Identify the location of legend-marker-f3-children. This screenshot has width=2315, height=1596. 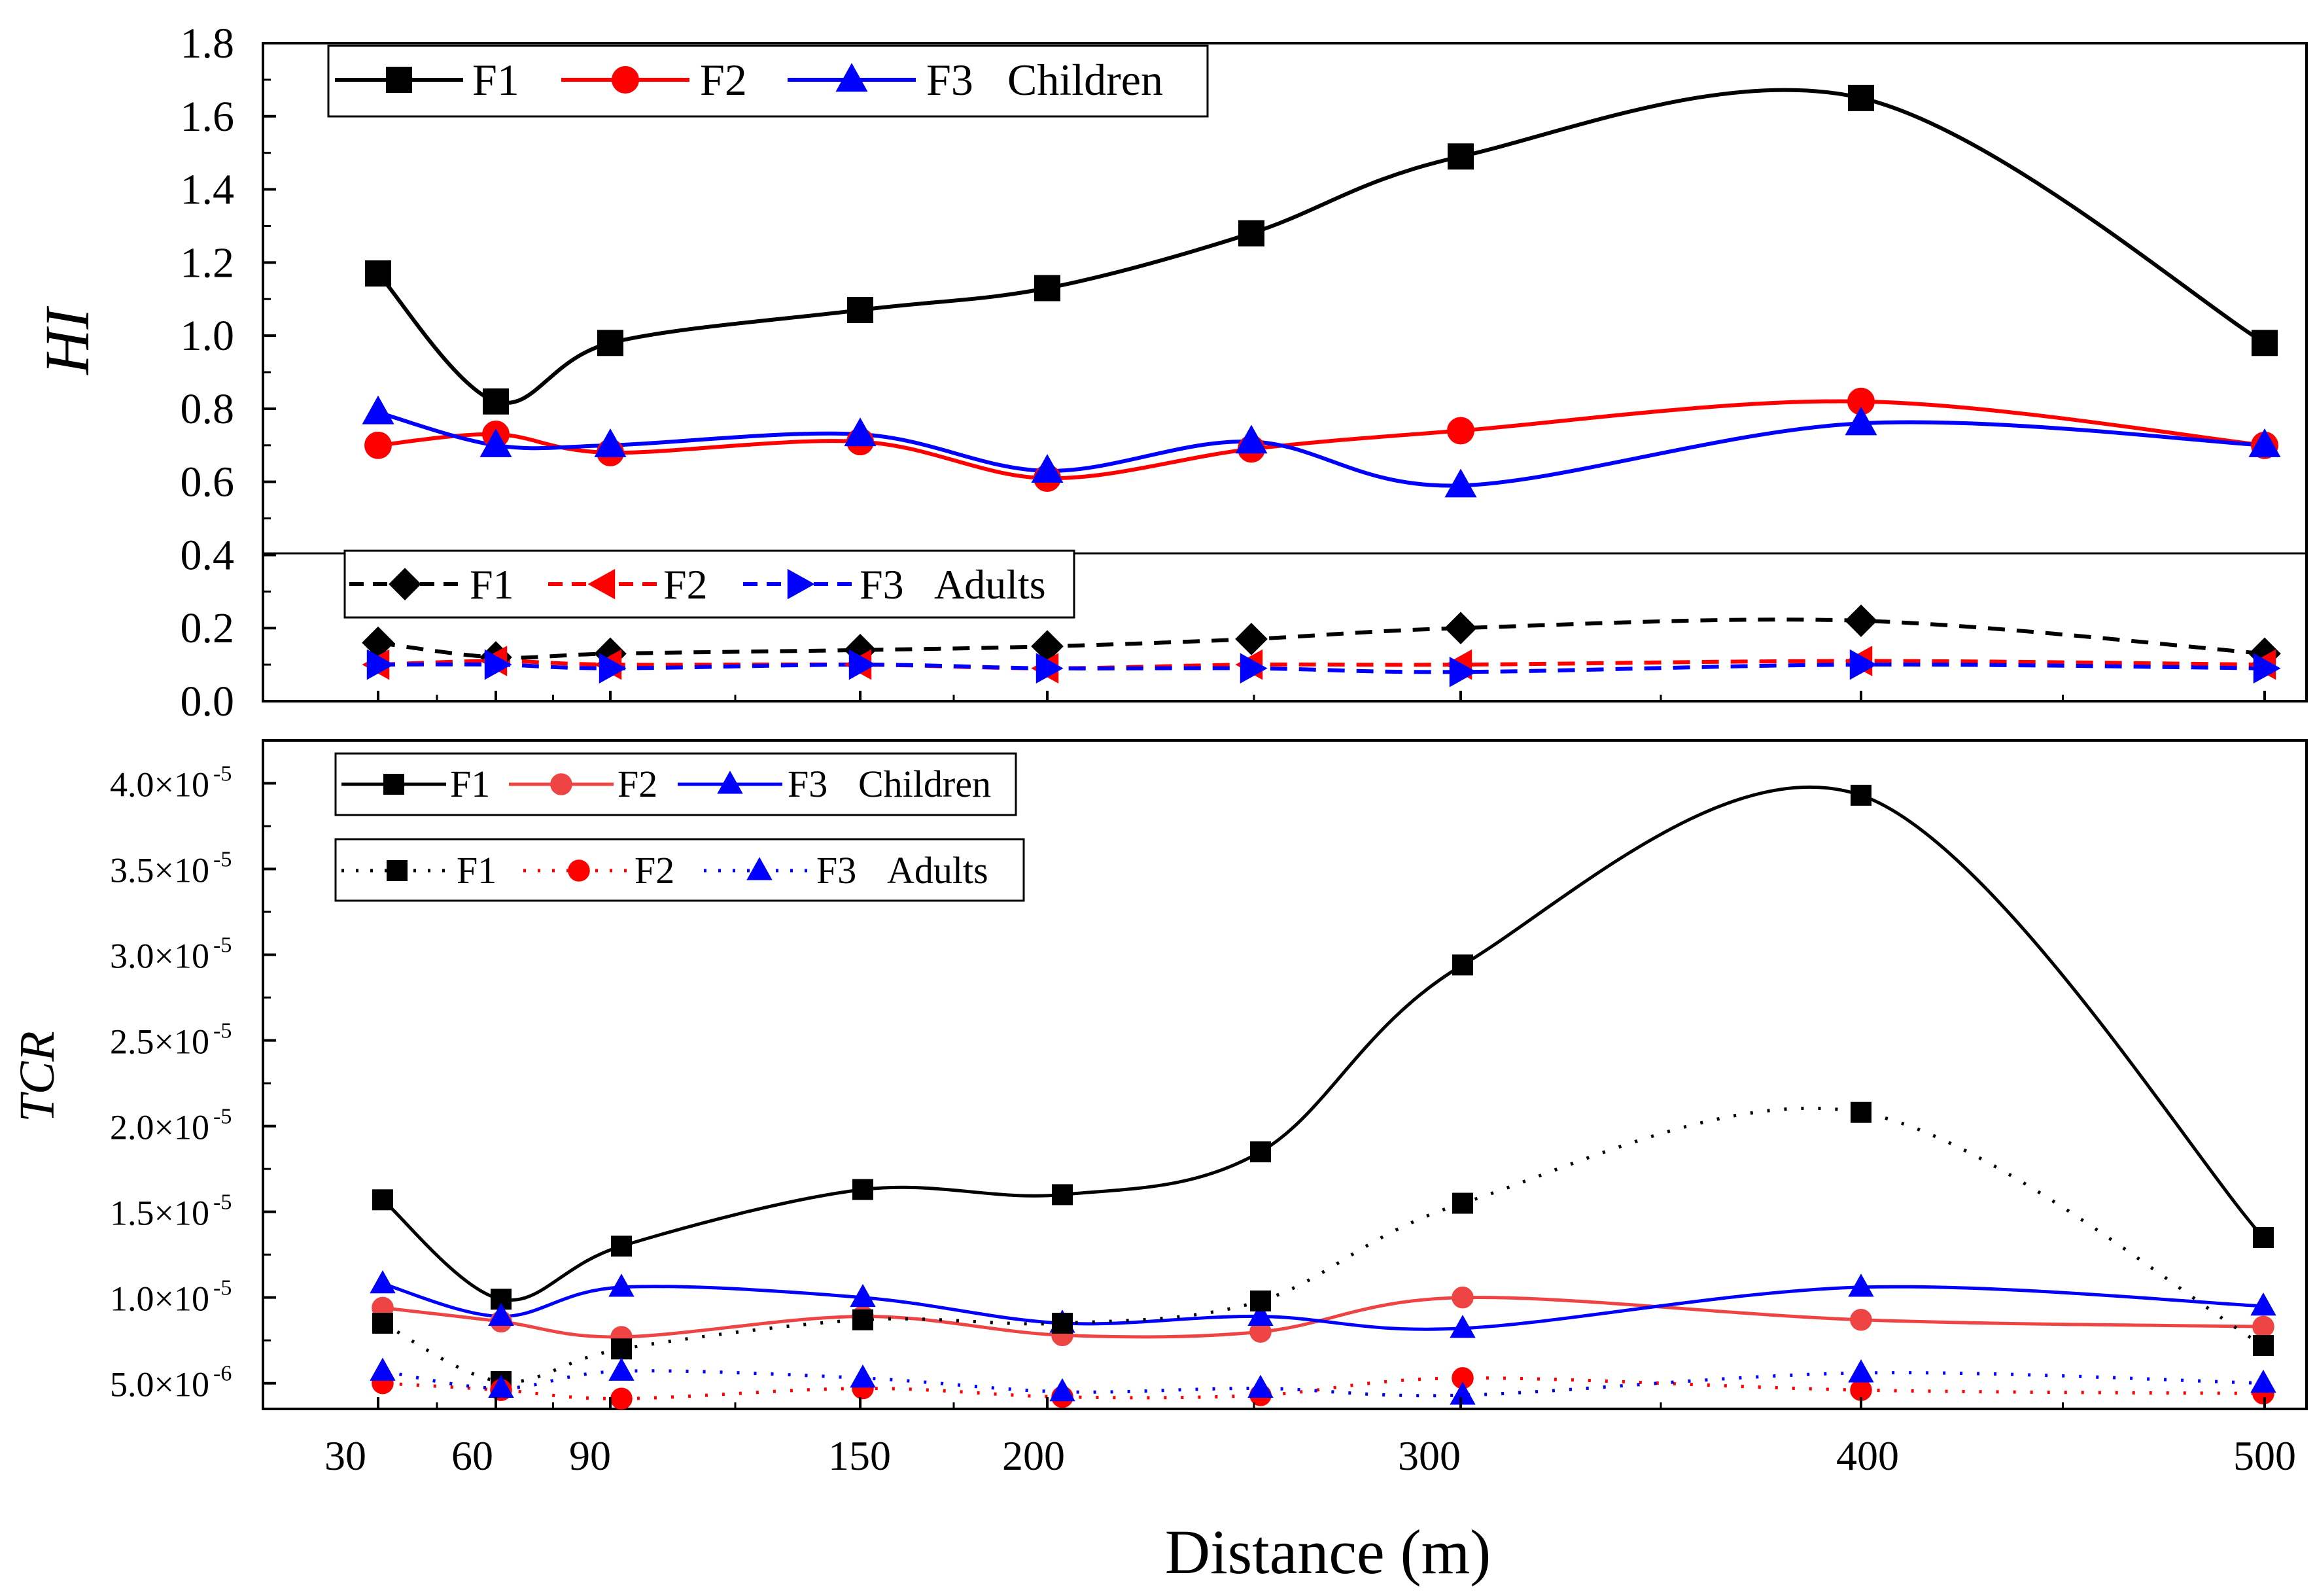
(730, 782).